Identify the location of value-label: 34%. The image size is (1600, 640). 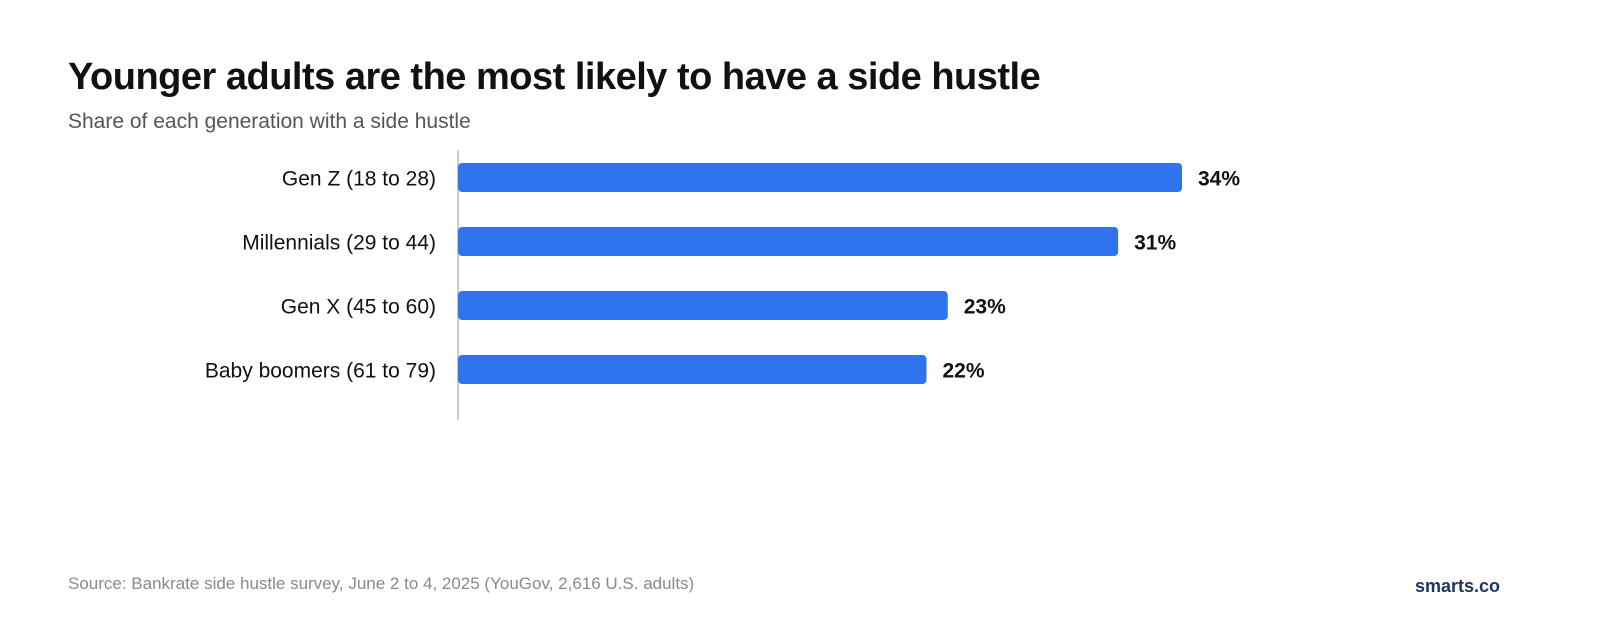
(1219, 179).